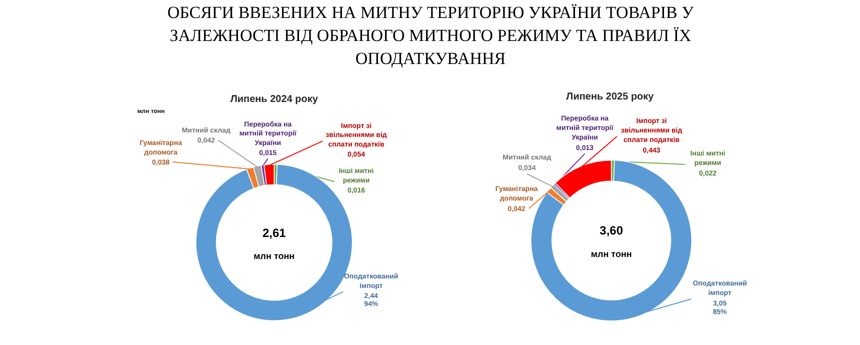 The height and width of the screenshot is (345, 860). I want to click on text: 2,61, so click(274, 233).